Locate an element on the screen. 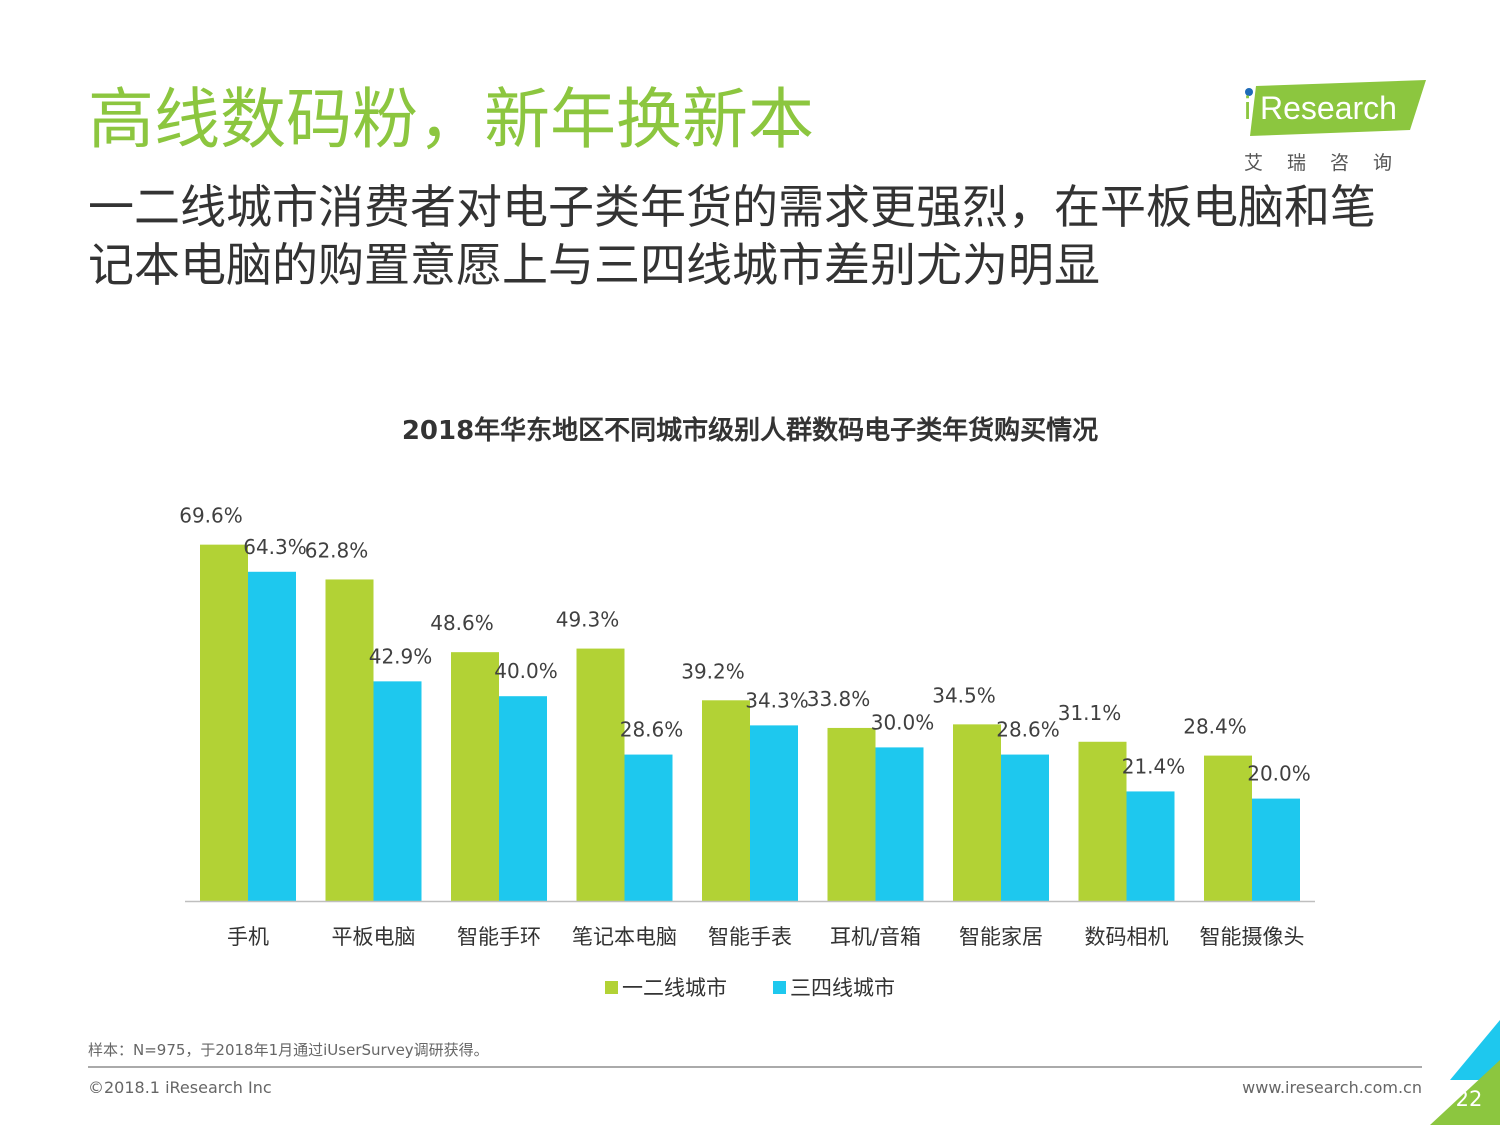  sample-note: 样本：N=975，于2018年1月通过iUserSurvey调研获得。 is located at coordinates (288, 1050).